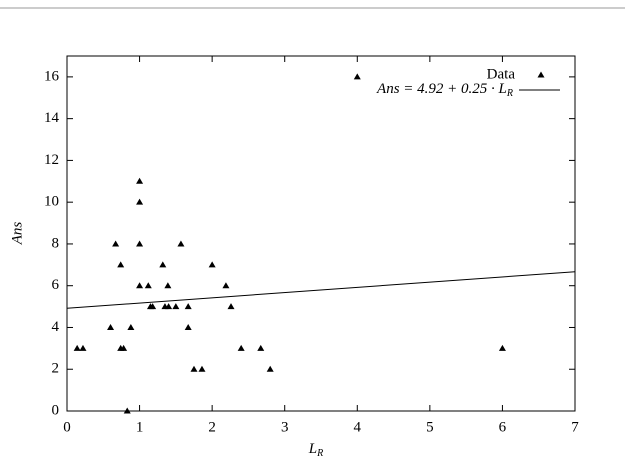 The image size is (625, 465). I want to click on legend-marker, so click(541, 74).